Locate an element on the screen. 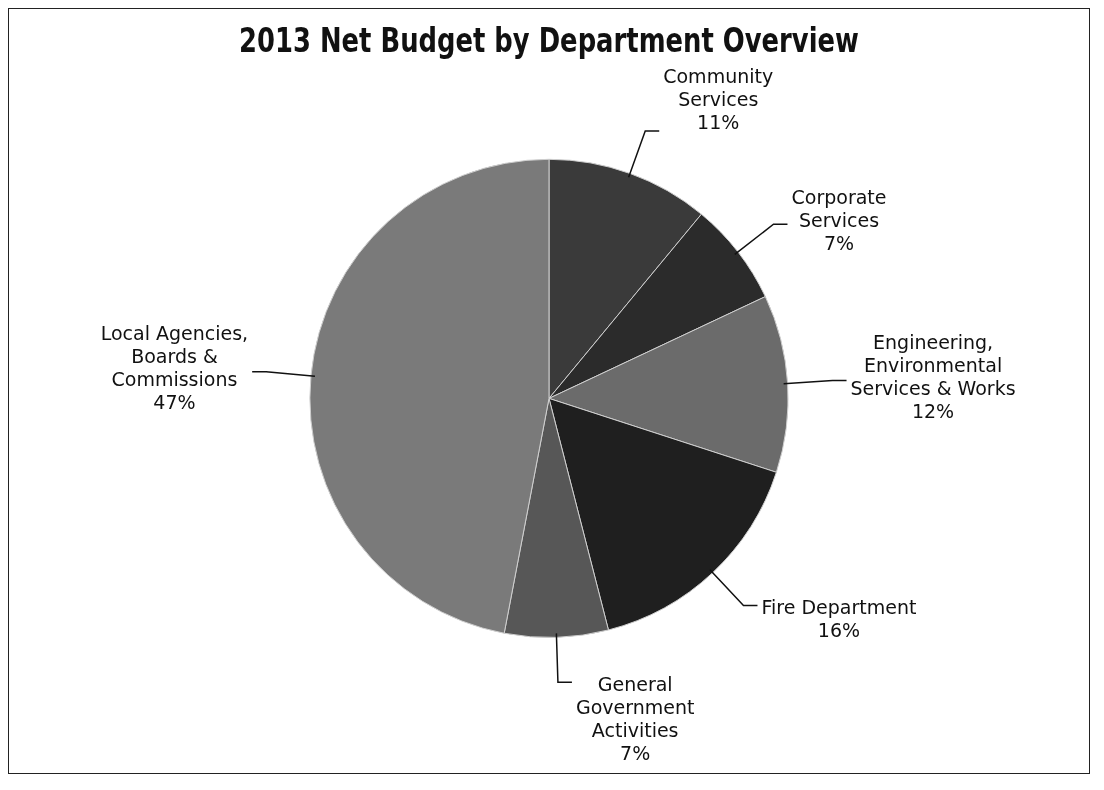 The image size is (1104, 790). slice-label: General Government Activities is located at coordinates (635, 706).